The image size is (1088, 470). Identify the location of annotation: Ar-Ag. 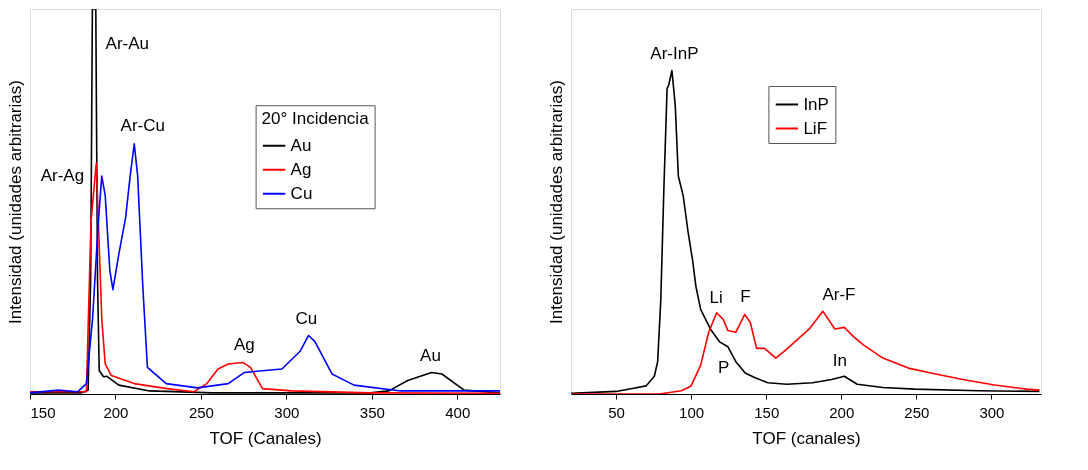
(62, 176).